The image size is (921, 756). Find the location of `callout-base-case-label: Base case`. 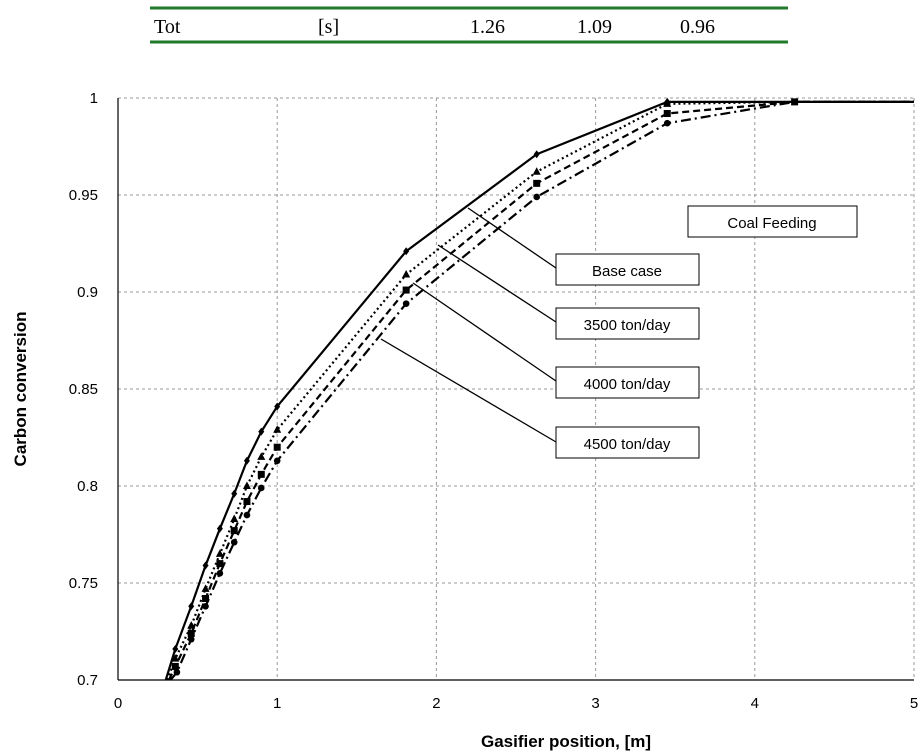

callout-base-case-label: Base case is located at coordinates (627, 271).